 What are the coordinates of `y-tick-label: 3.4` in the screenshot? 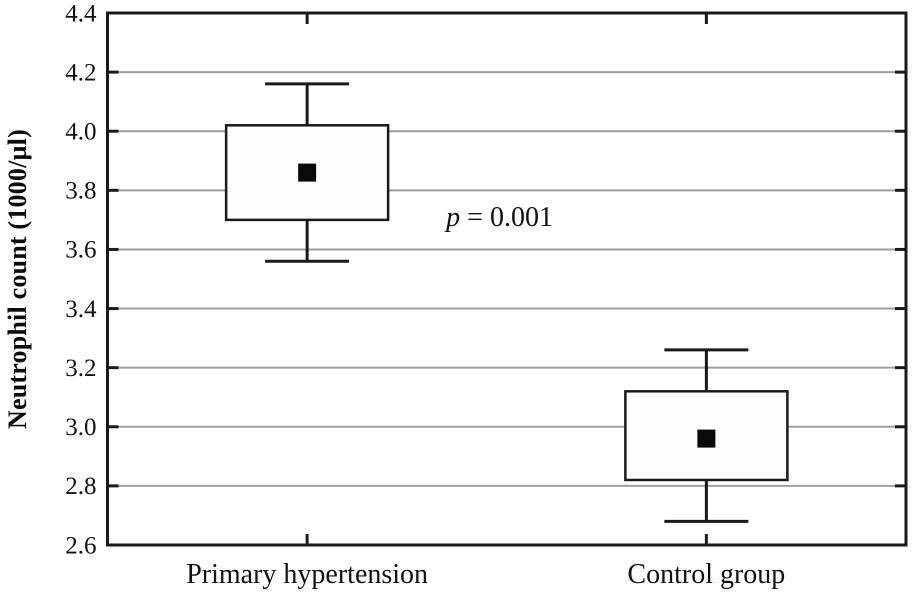 It's located at (81, 309).